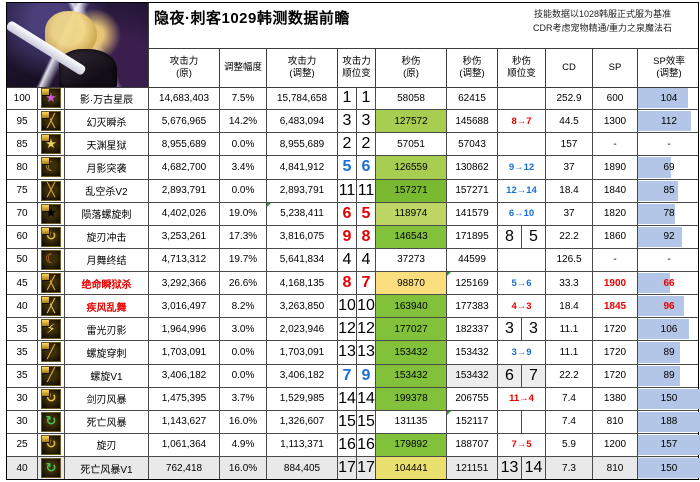  What do you see at coordinates (347, 167) in the screenshot?
I see `cell-attack-rank-old: 5` at bounding box center [347, 167].